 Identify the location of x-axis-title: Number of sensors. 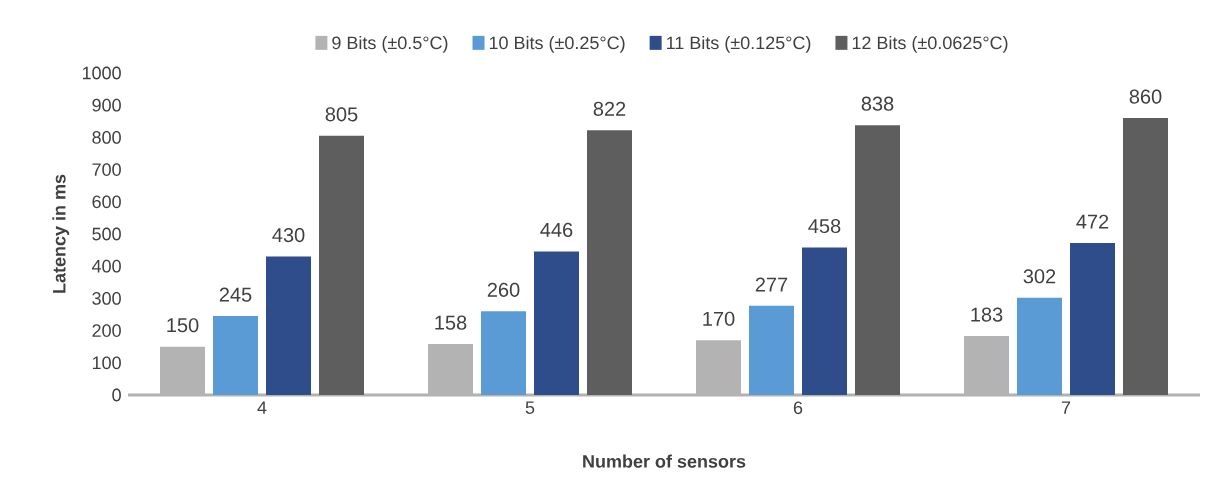
(664, 461).